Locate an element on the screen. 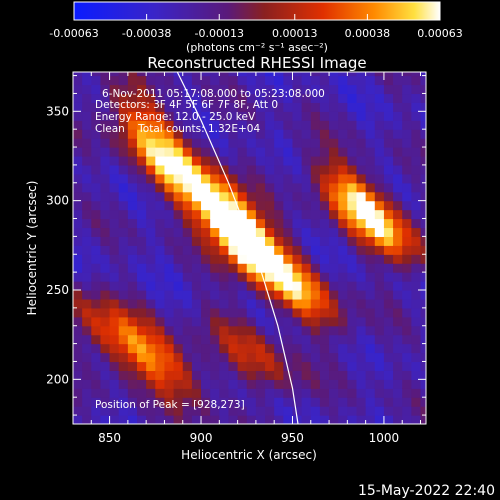 The image size is (500, 500). annotation-time-range: 6-Nov-2011 05:17:08.000 to 05:23:08.000 is located at coordinates (213, 94).